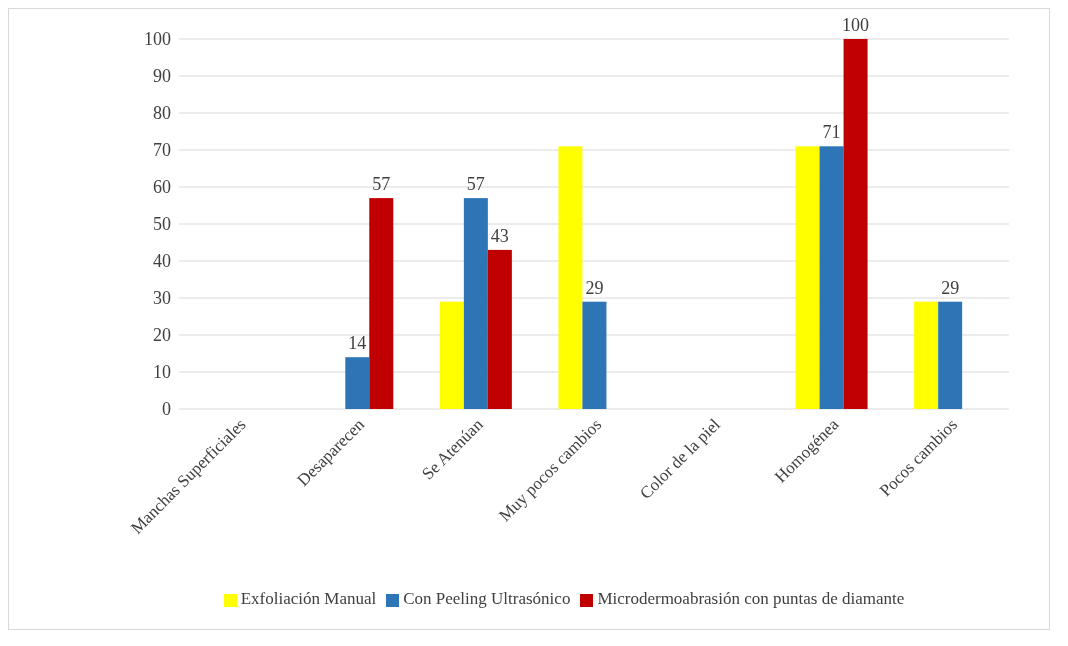 This screenshot has width=1068, height=646. Describe the element at coordinates (162, 150) in the screenshot. I see `y-tick-label: 70` at that location.